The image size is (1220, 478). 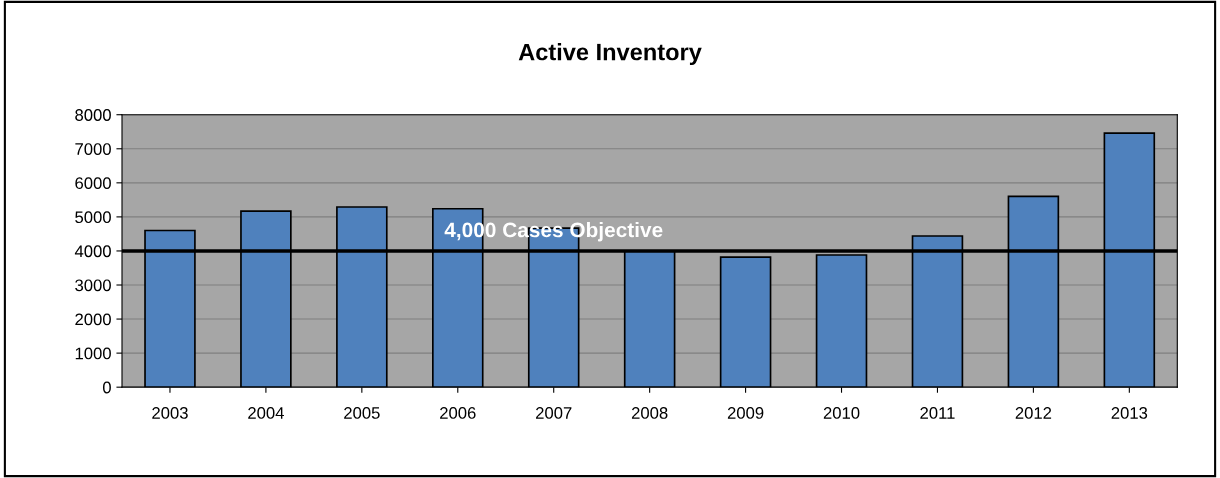 I want to click on y-tick-label: 2000, so click(x=93, y=319).